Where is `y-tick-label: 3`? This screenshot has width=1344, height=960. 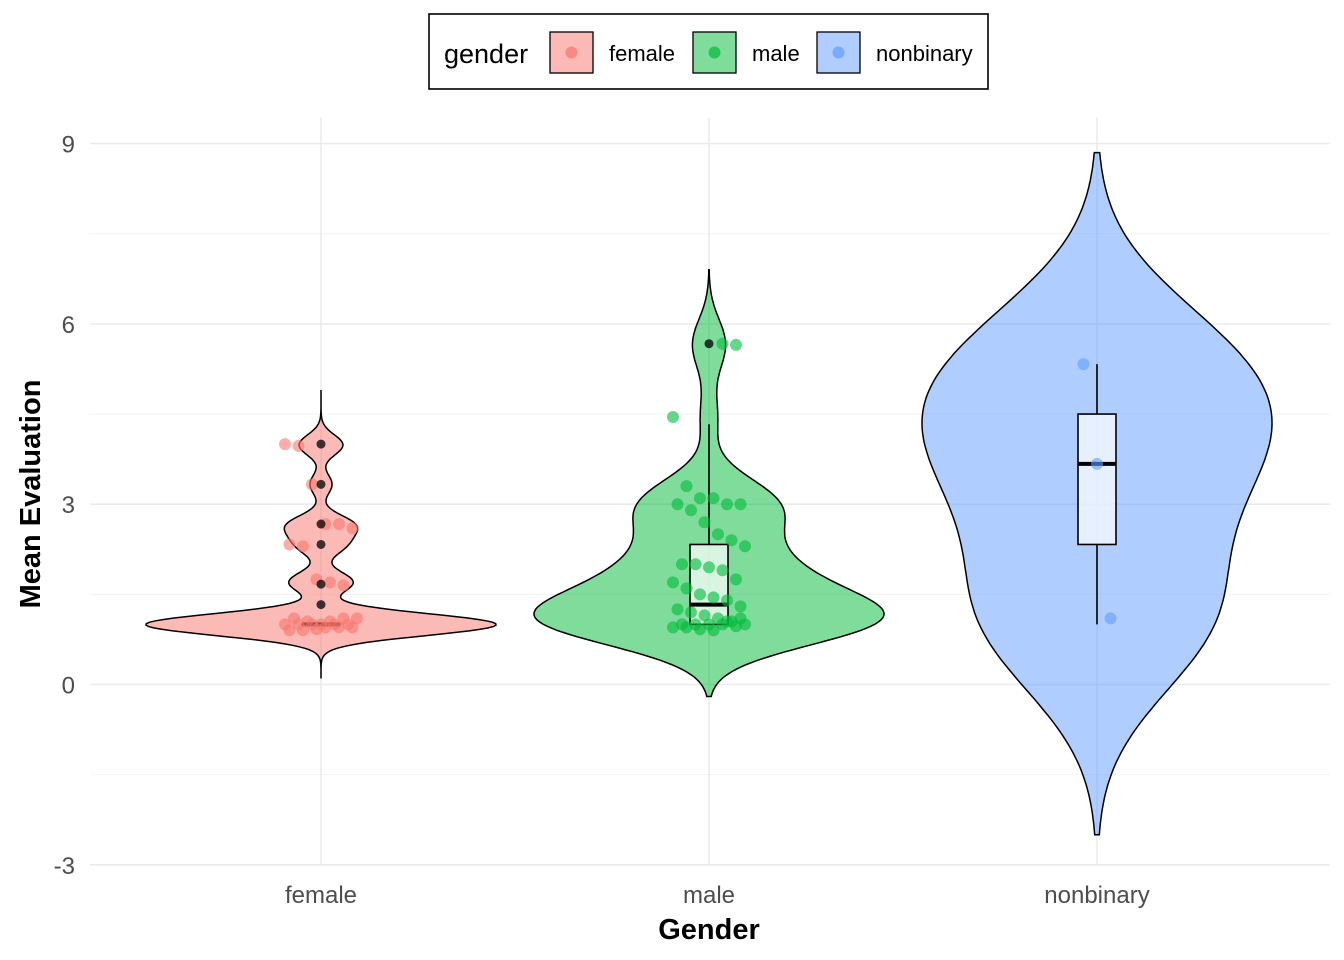
y-tick-label: 3 is located at coordinates (68, 505).